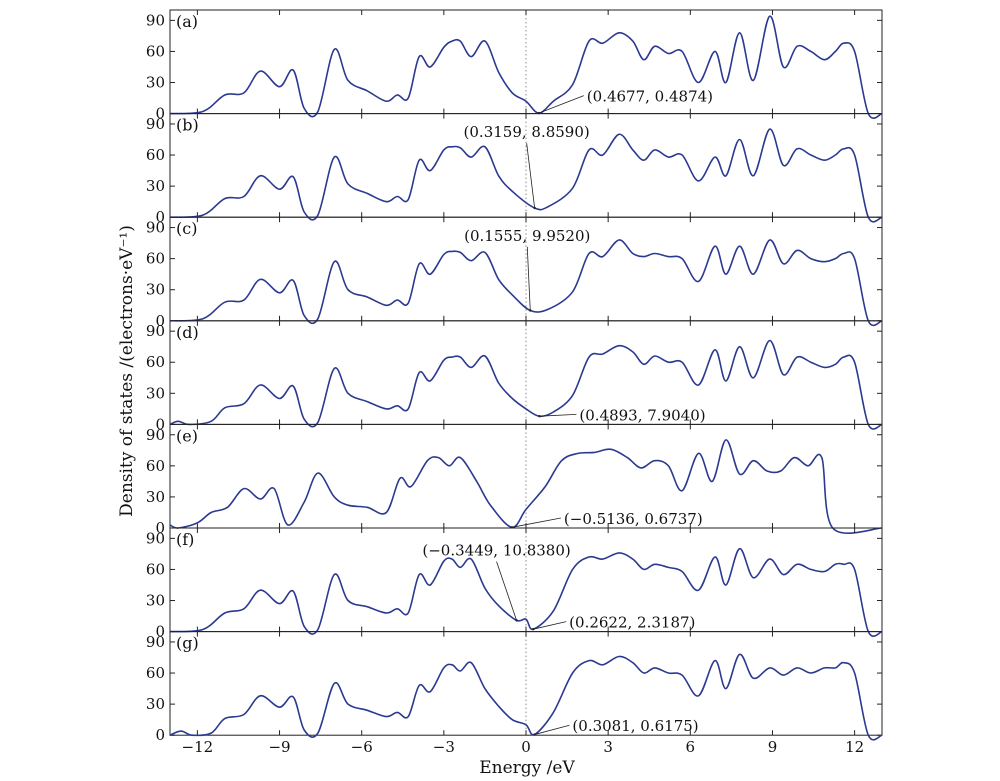  I want to click on x-tick-label: 0, so click(526, 747).